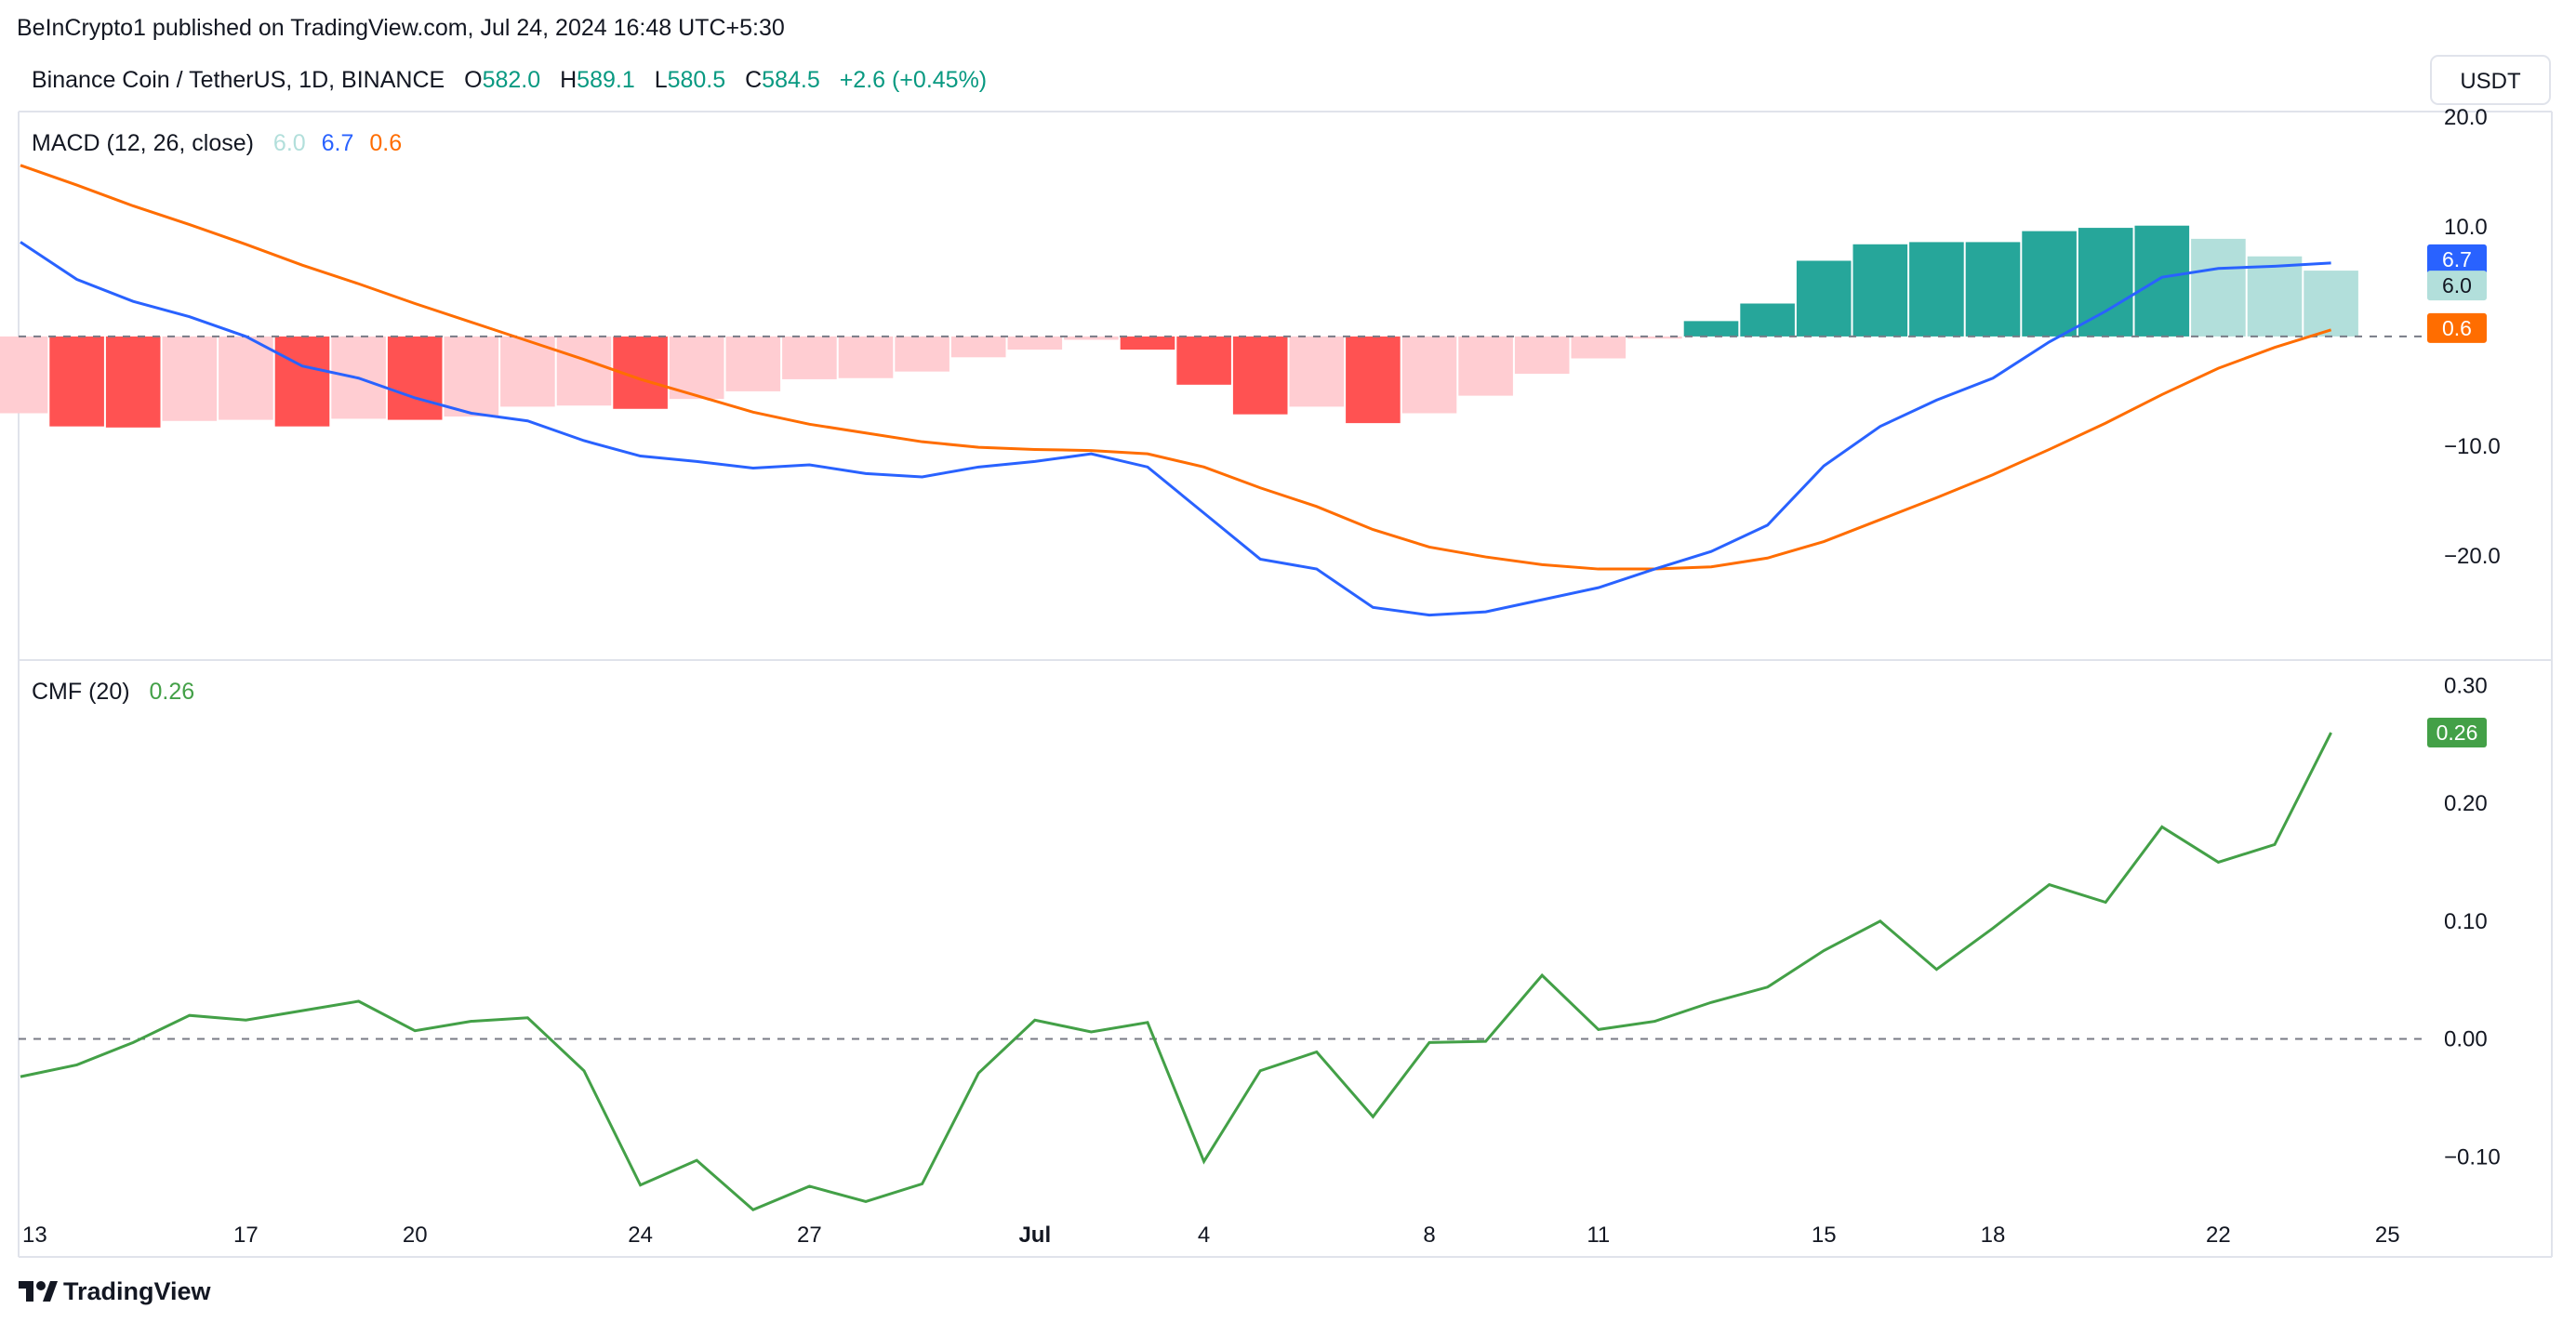 The width and height of the screenshot is (2576, 1322). I want to click on macd-histogram, so click(1179, 327).